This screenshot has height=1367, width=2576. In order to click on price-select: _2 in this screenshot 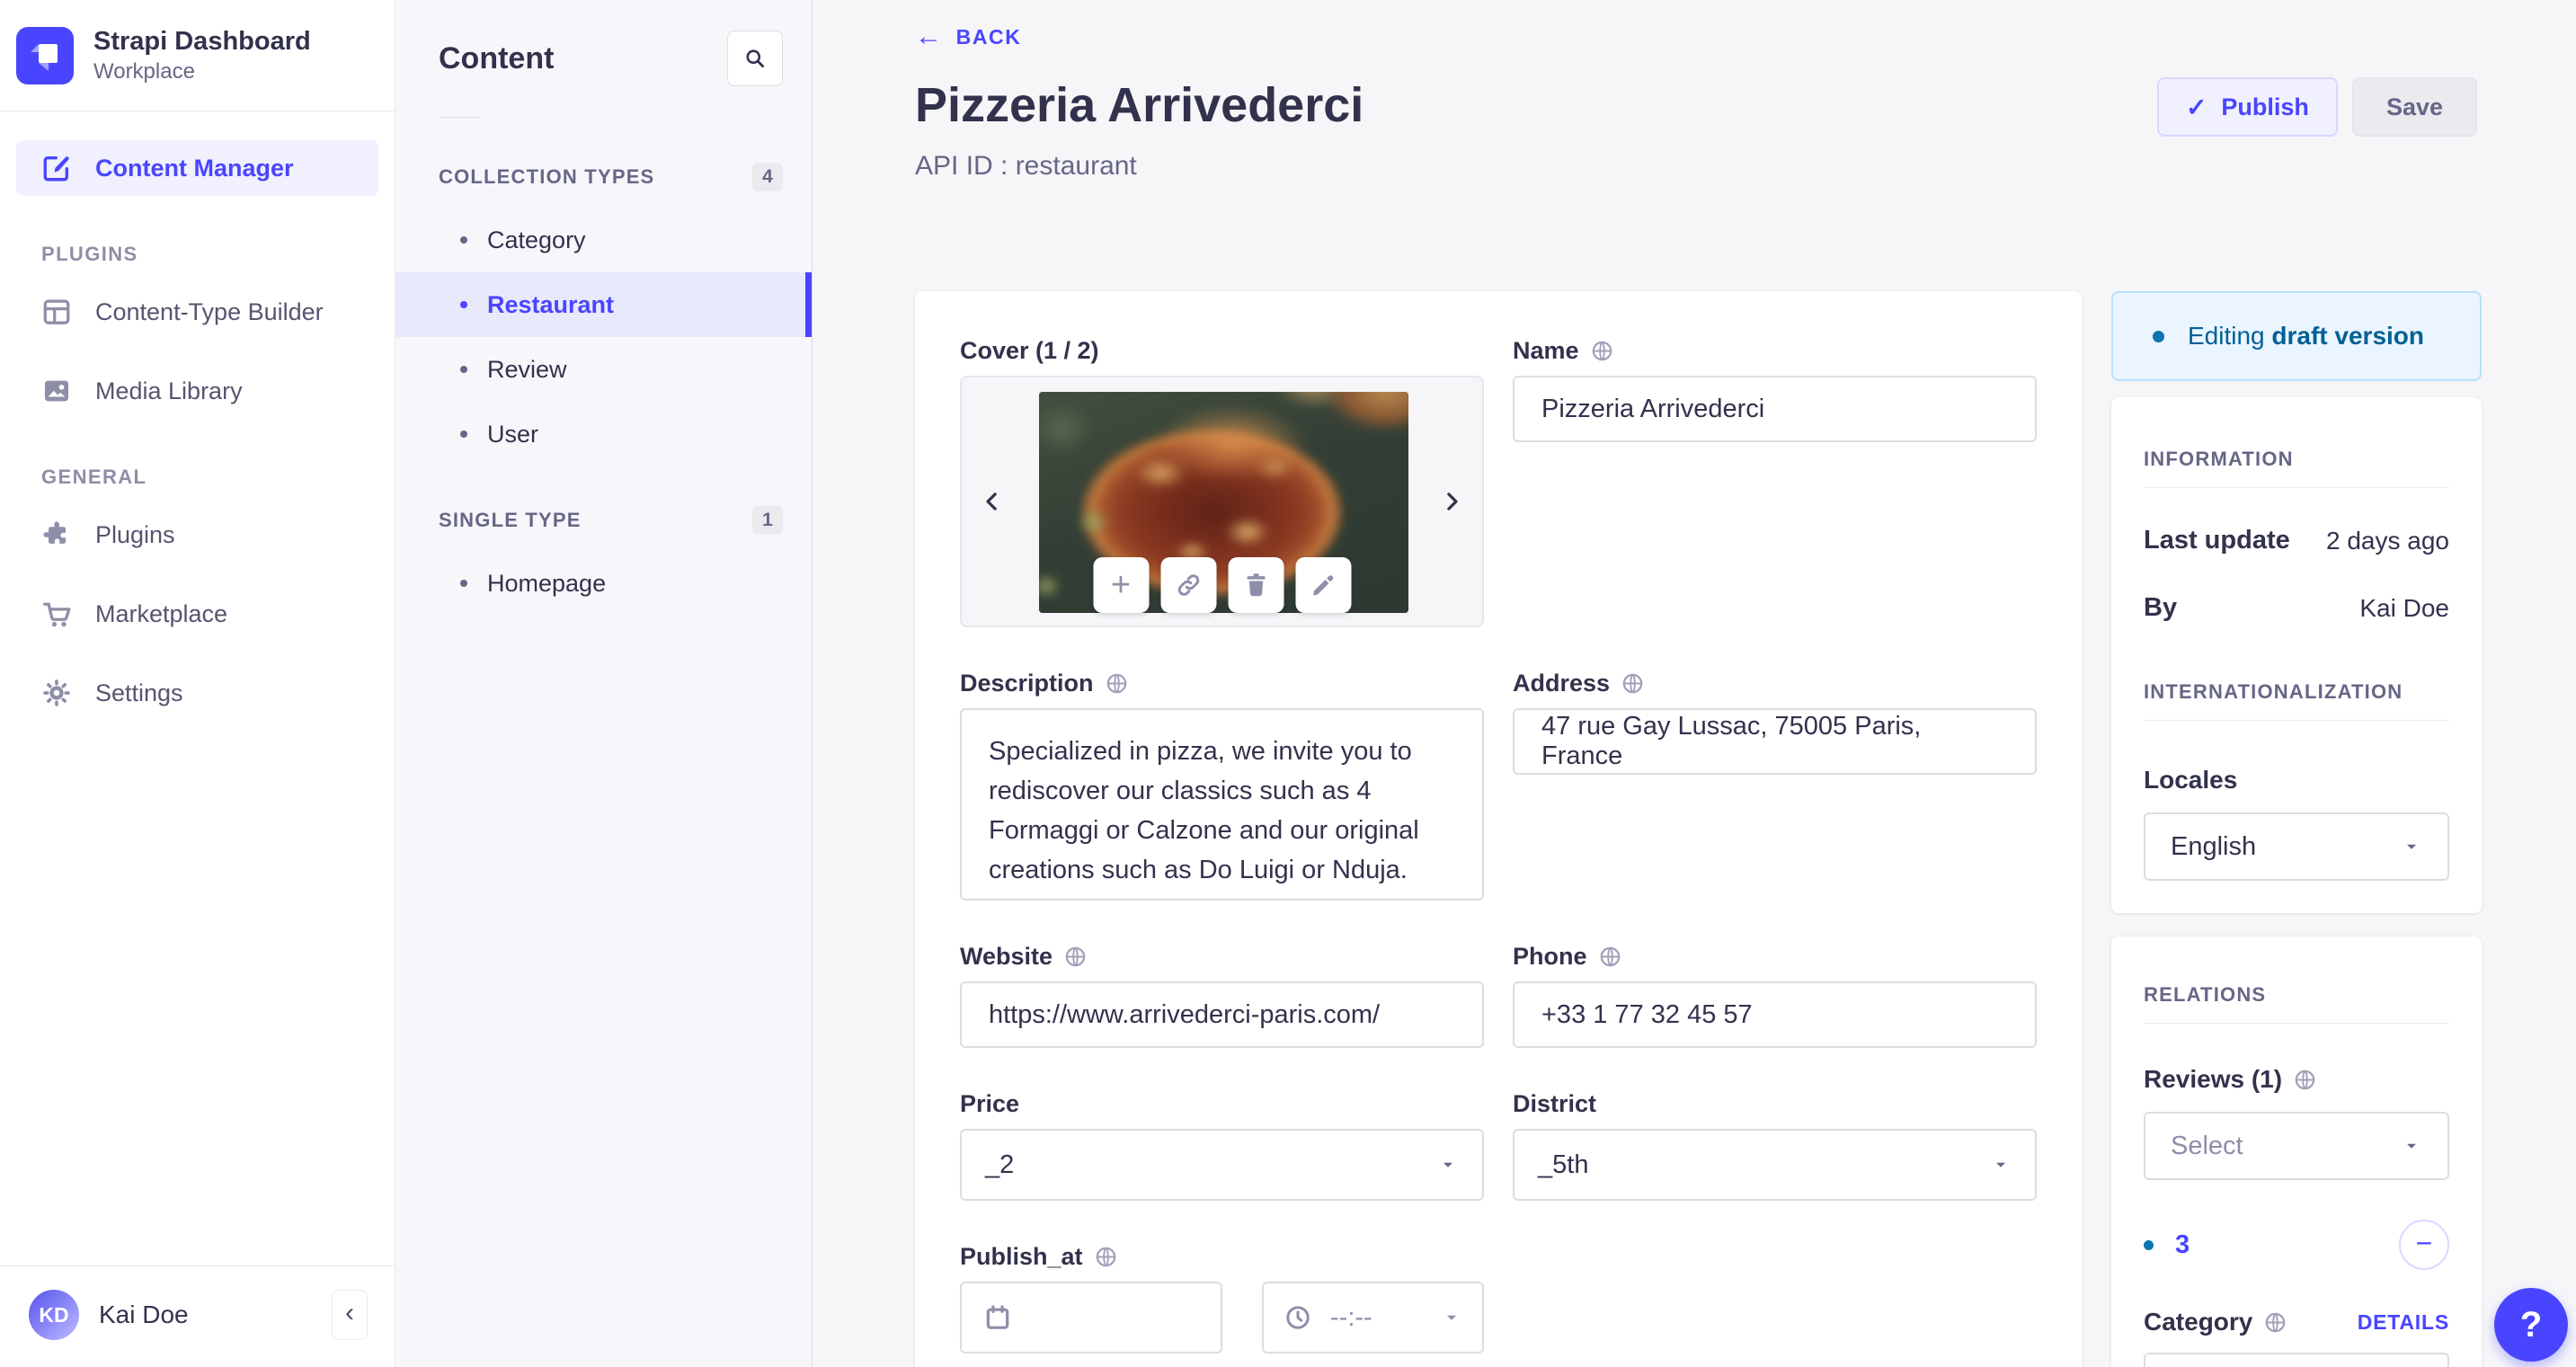, I will do `click(1222, 1165)`.